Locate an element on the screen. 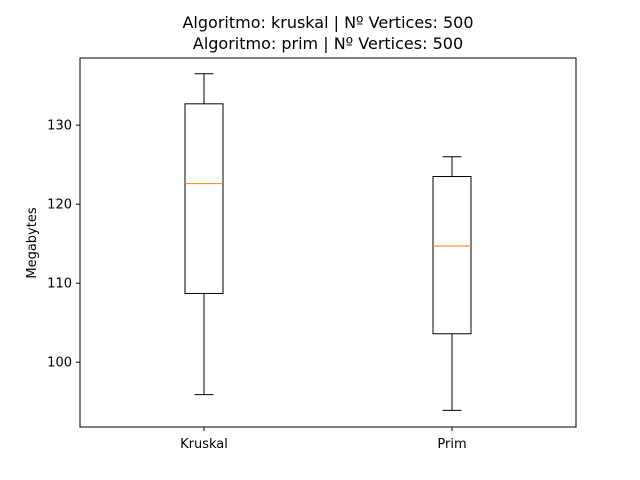 Image resolution: width=640 pixels, height=480 pixels. x-tick-label: Kruskal is located at coordinates (204, 444).